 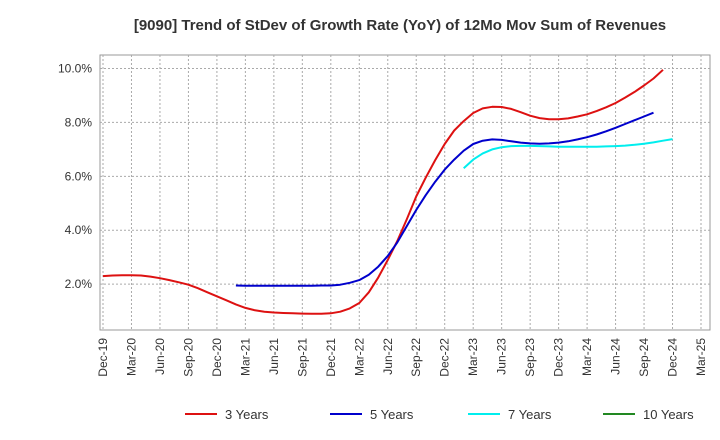 I want to click on x-tick-label: Dec-20, so click(x=217, y=357).